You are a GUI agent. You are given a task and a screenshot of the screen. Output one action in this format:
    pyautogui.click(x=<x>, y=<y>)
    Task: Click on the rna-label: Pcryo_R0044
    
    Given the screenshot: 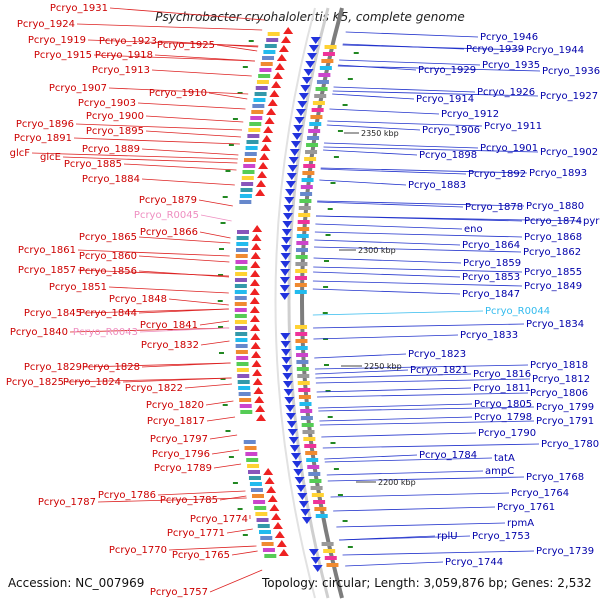 What is the action you would take?
    pyautogui.click(x=517, y=311)
    